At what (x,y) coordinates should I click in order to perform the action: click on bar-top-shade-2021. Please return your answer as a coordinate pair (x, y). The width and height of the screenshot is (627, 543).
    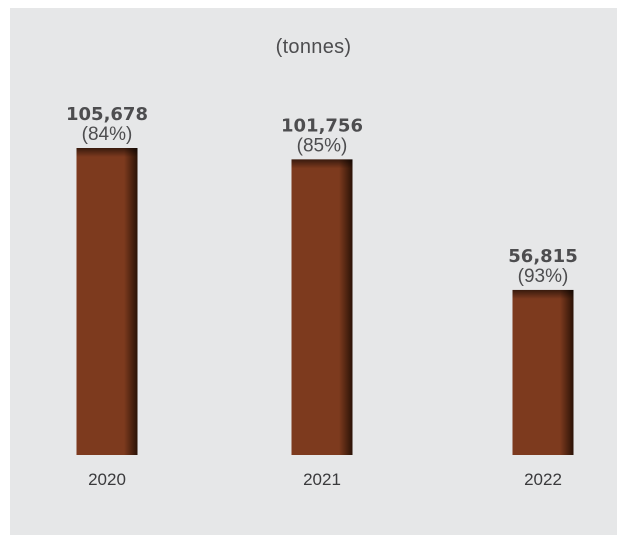
    Looking at the image, I should click on (322, 163).